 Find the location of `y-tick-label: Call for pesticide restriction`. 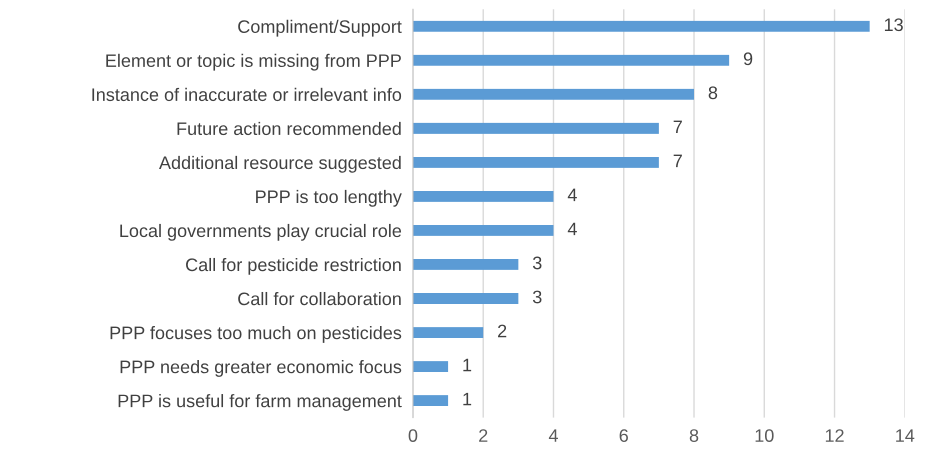

y-tick-label: Call for pesticide restriction is located at coordinates (293, 266).